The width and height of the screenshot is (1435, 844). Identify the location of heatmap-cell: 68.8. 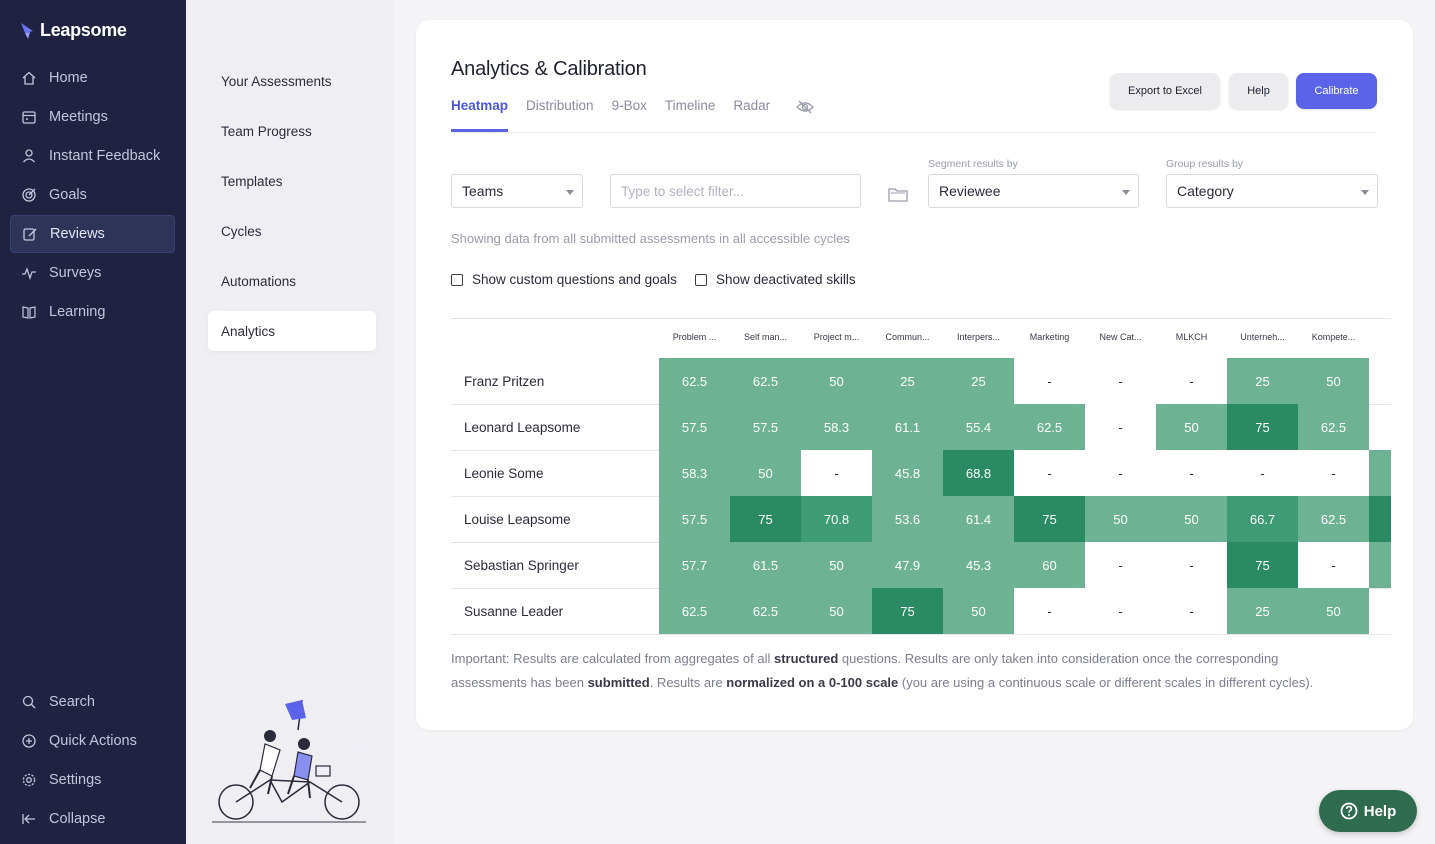
(978, 473).